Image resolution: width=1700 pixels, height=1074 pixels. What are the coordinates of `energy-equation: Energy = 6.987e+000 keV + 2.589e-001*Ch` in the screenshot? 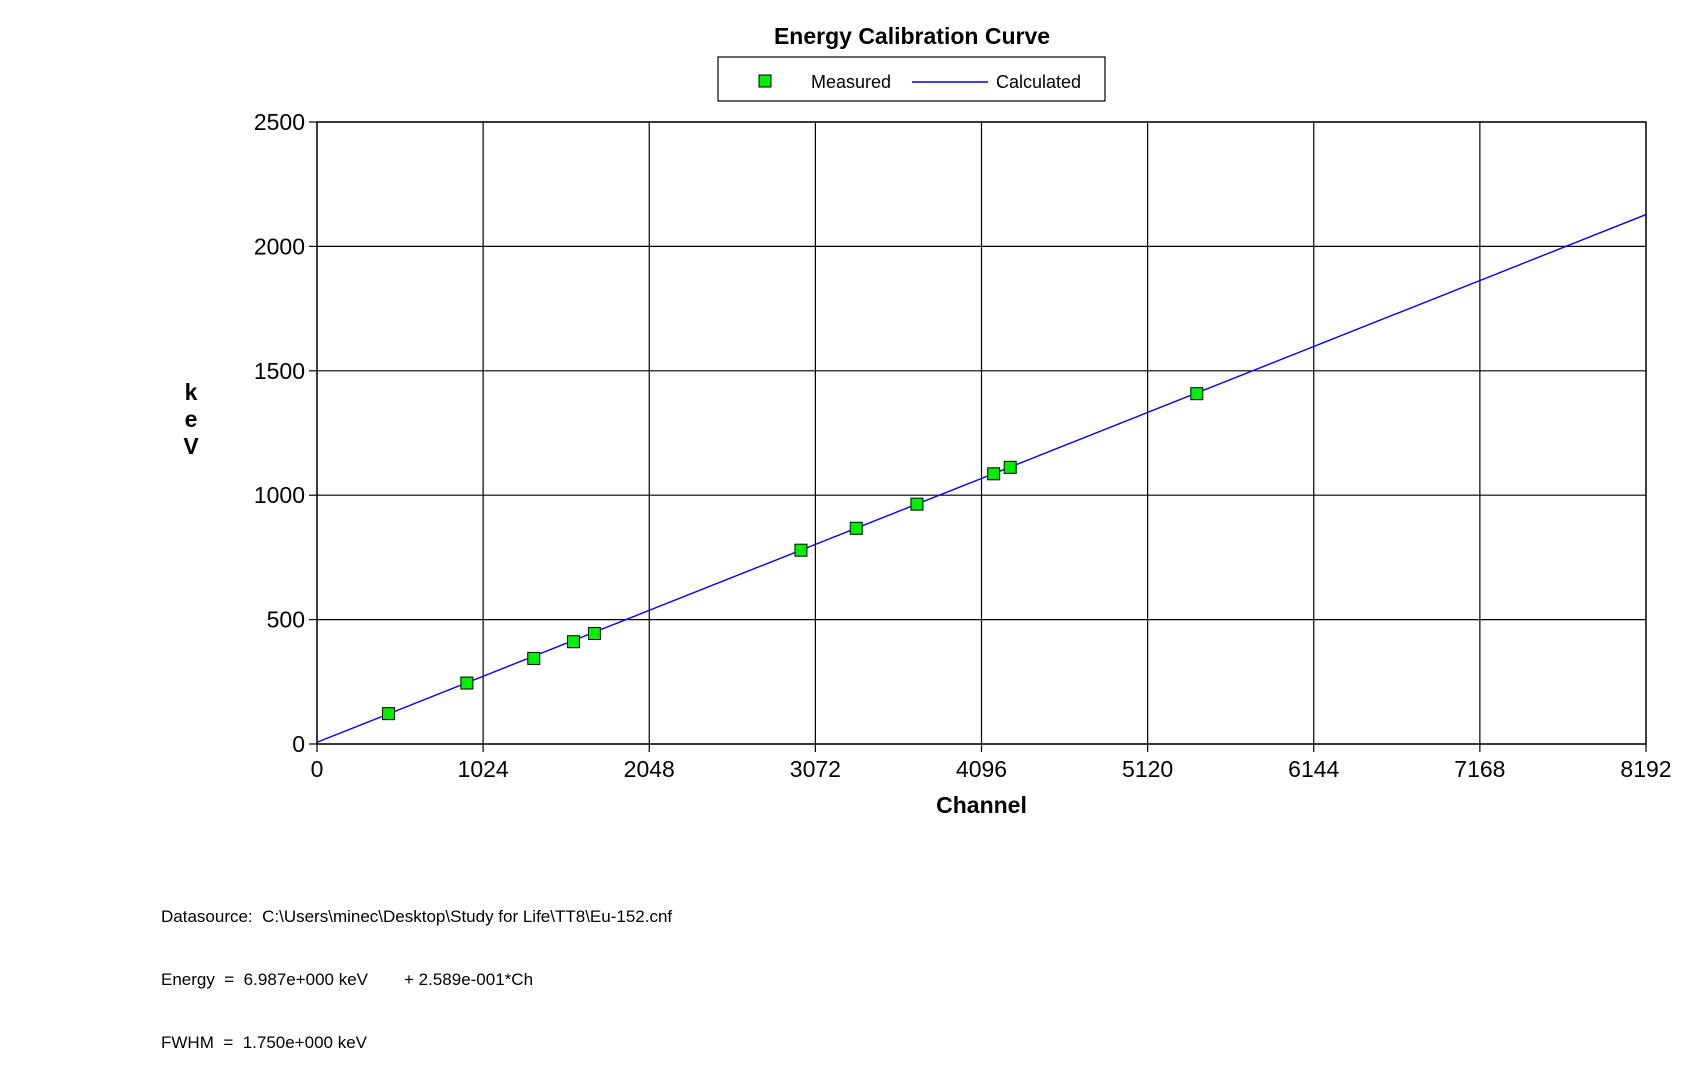 It's located at (416, 979).